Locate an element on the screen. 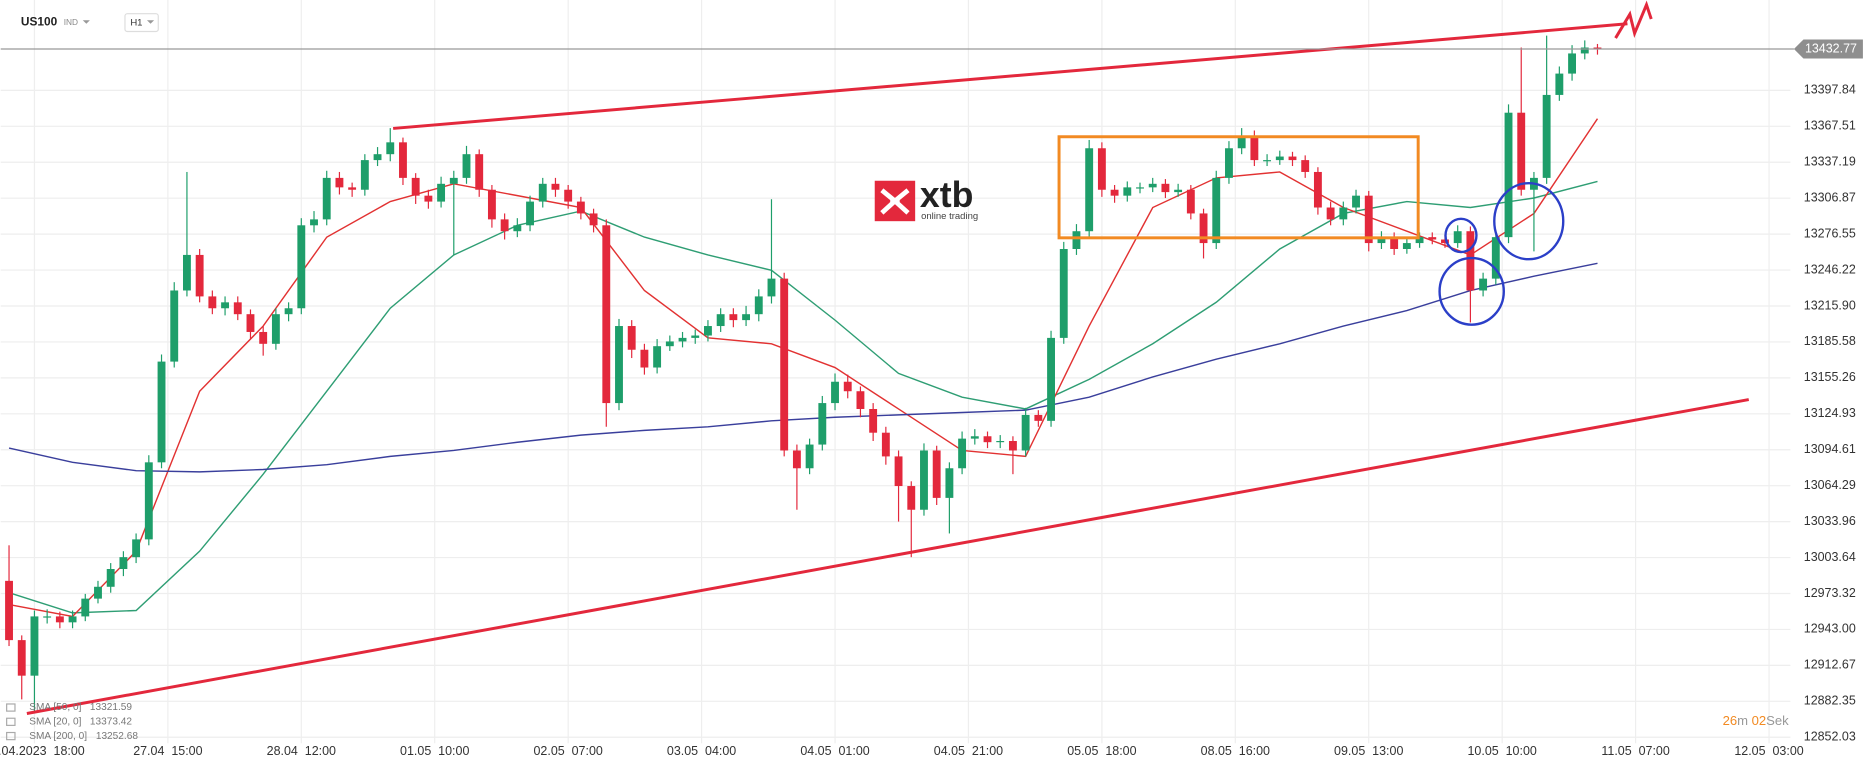 This screenshot has width=1866, height=767. x-tick-label: 01.05 10:00 is located at coordinates (434, 751).